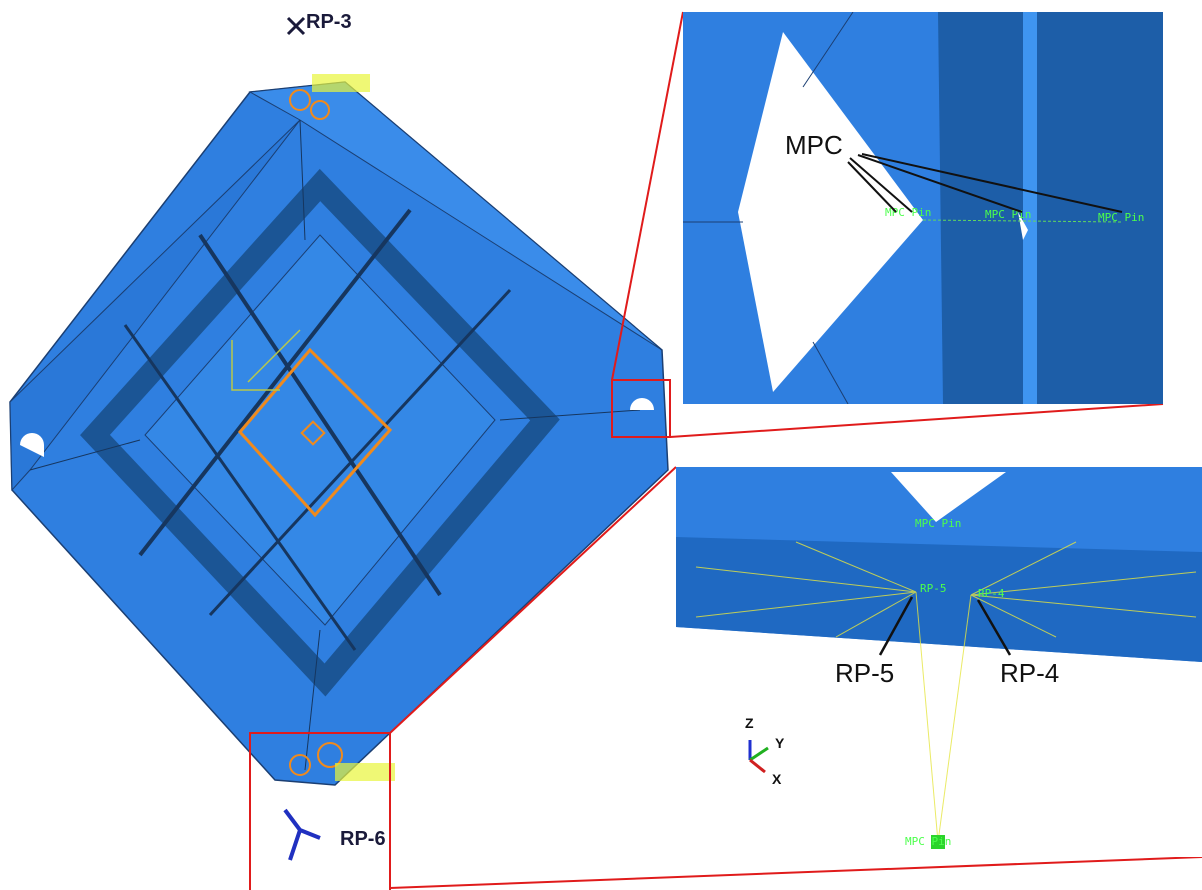 The width and height of the screenshot is (1202, 890). I want to click on rp6-label: RP-6, so click(363, 839).